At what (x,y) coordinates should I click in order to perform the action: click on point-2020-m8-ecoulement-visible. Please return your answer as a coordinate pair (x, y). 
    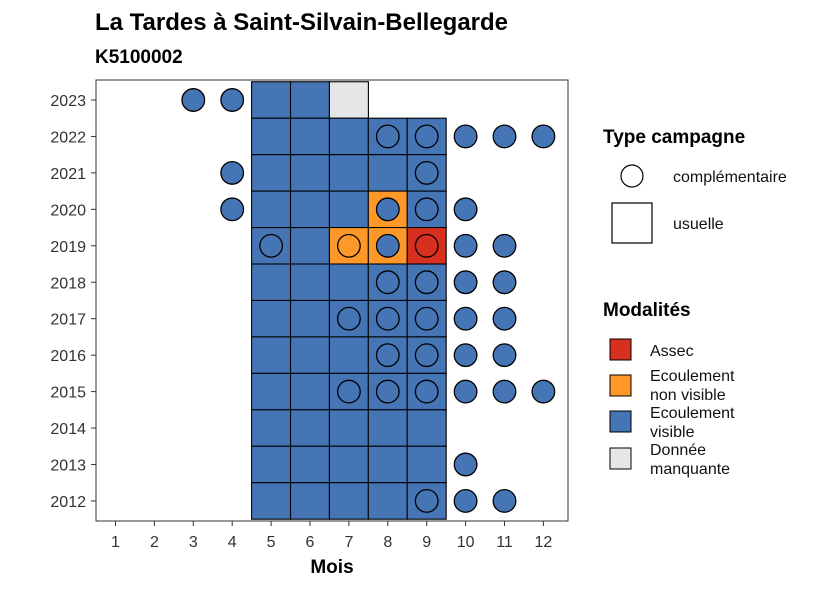
    Looking at the image, I should click on (387, 209).